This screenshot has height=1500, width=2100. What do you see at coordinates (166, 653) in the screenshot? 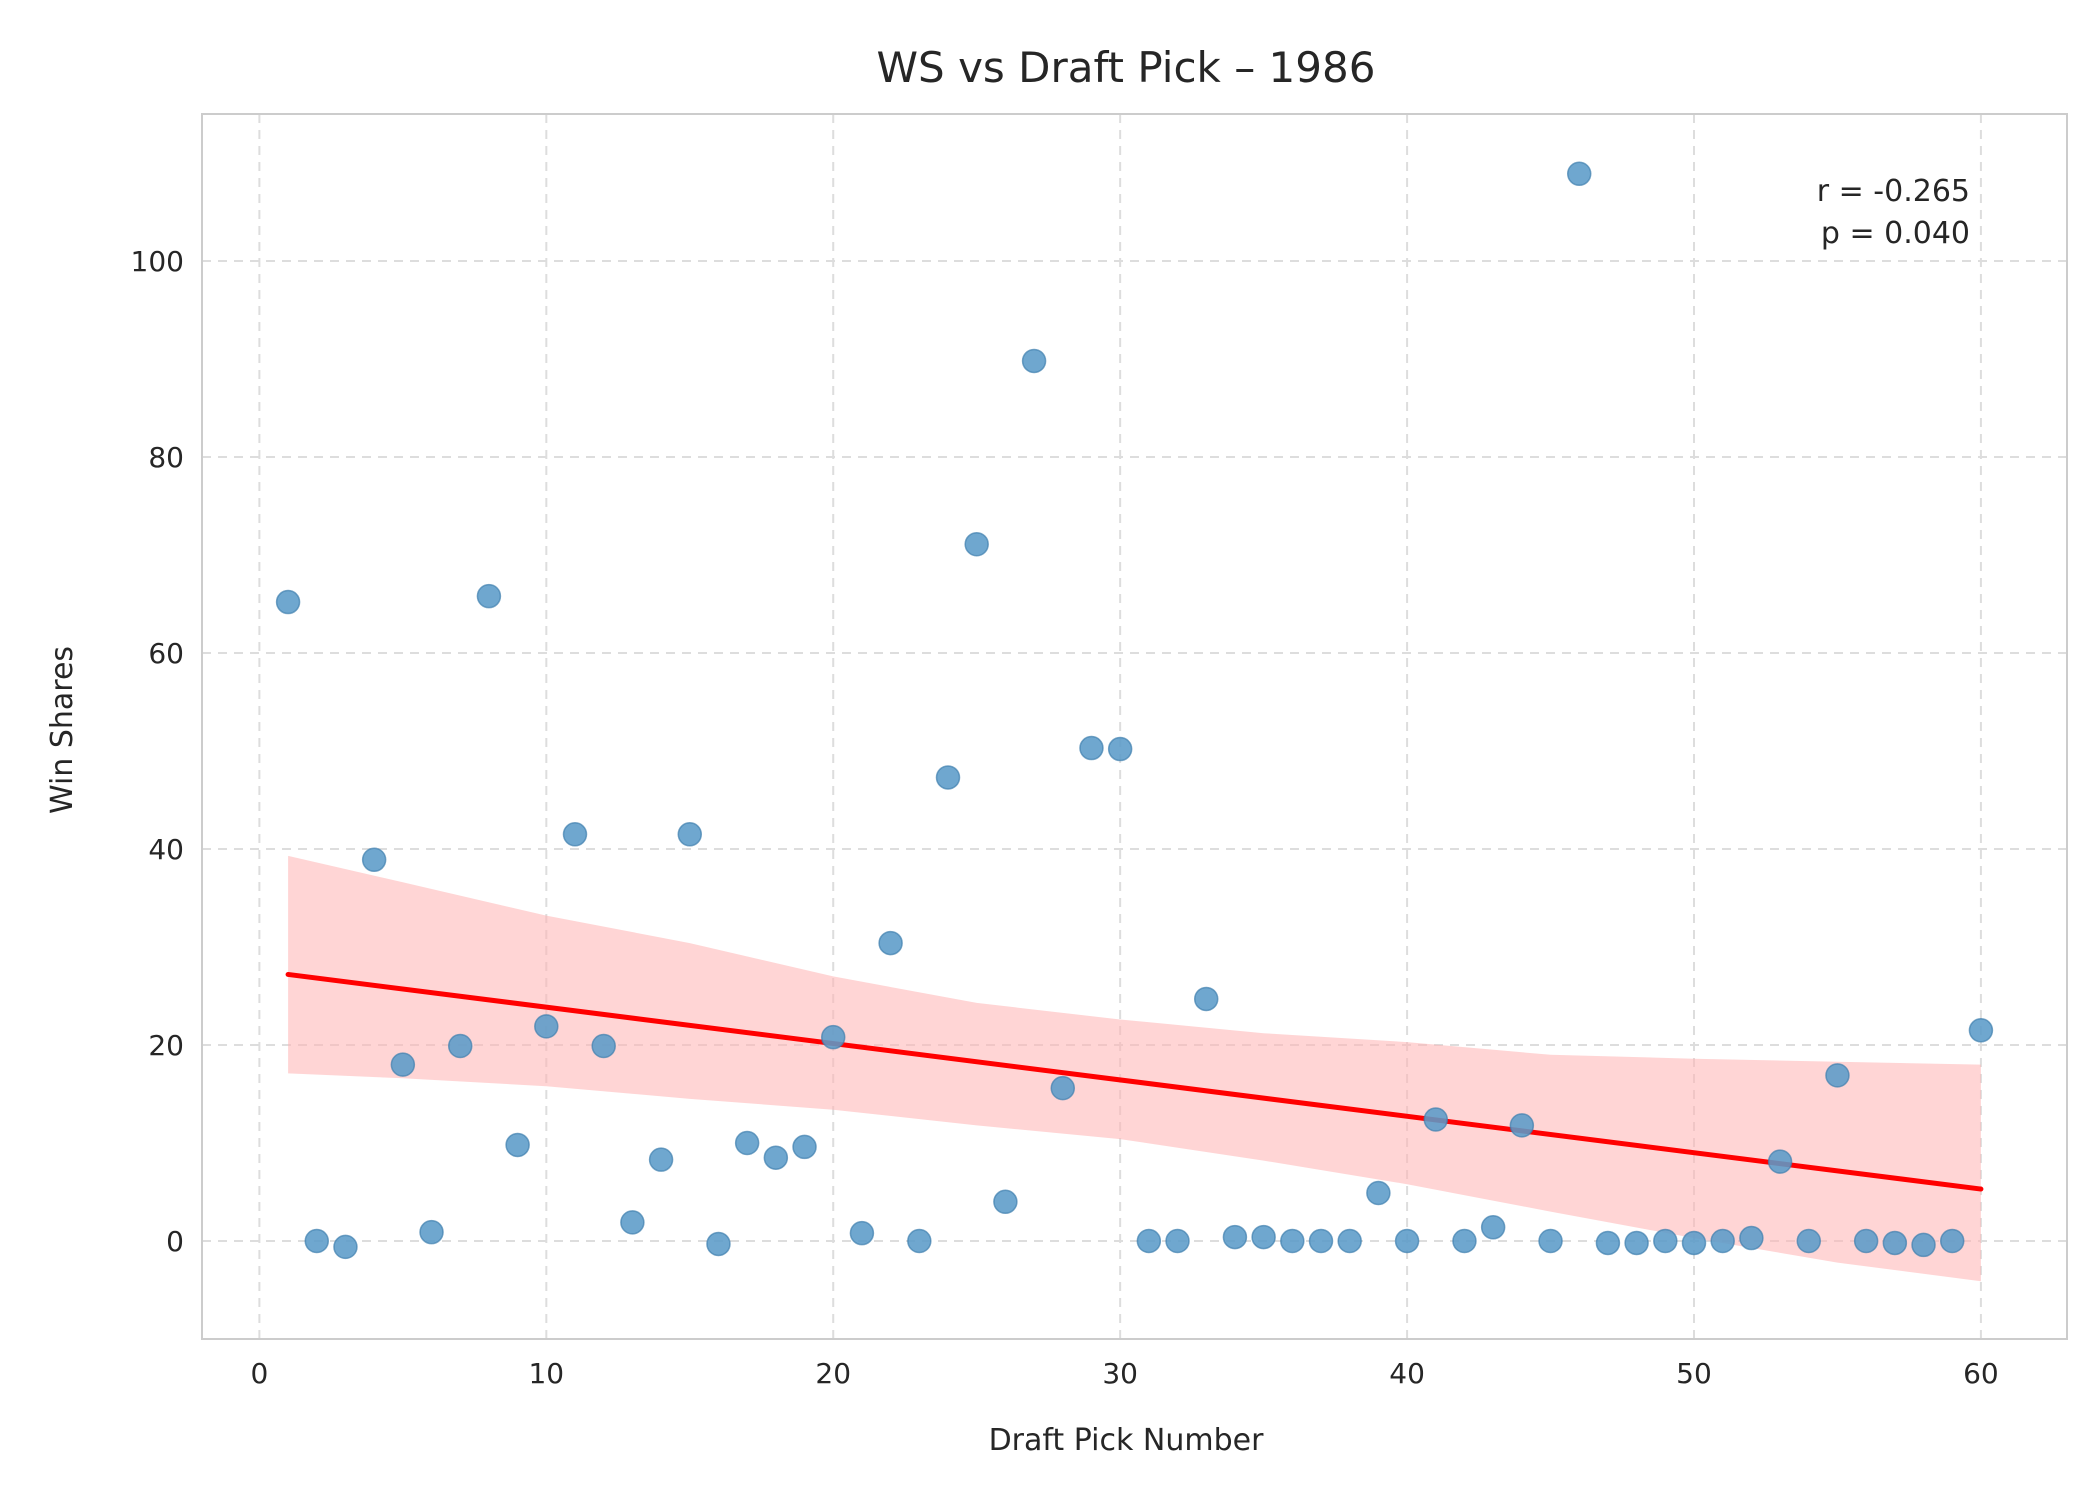
I see `y-tick-label: 60` at bounding box center [166, 653].